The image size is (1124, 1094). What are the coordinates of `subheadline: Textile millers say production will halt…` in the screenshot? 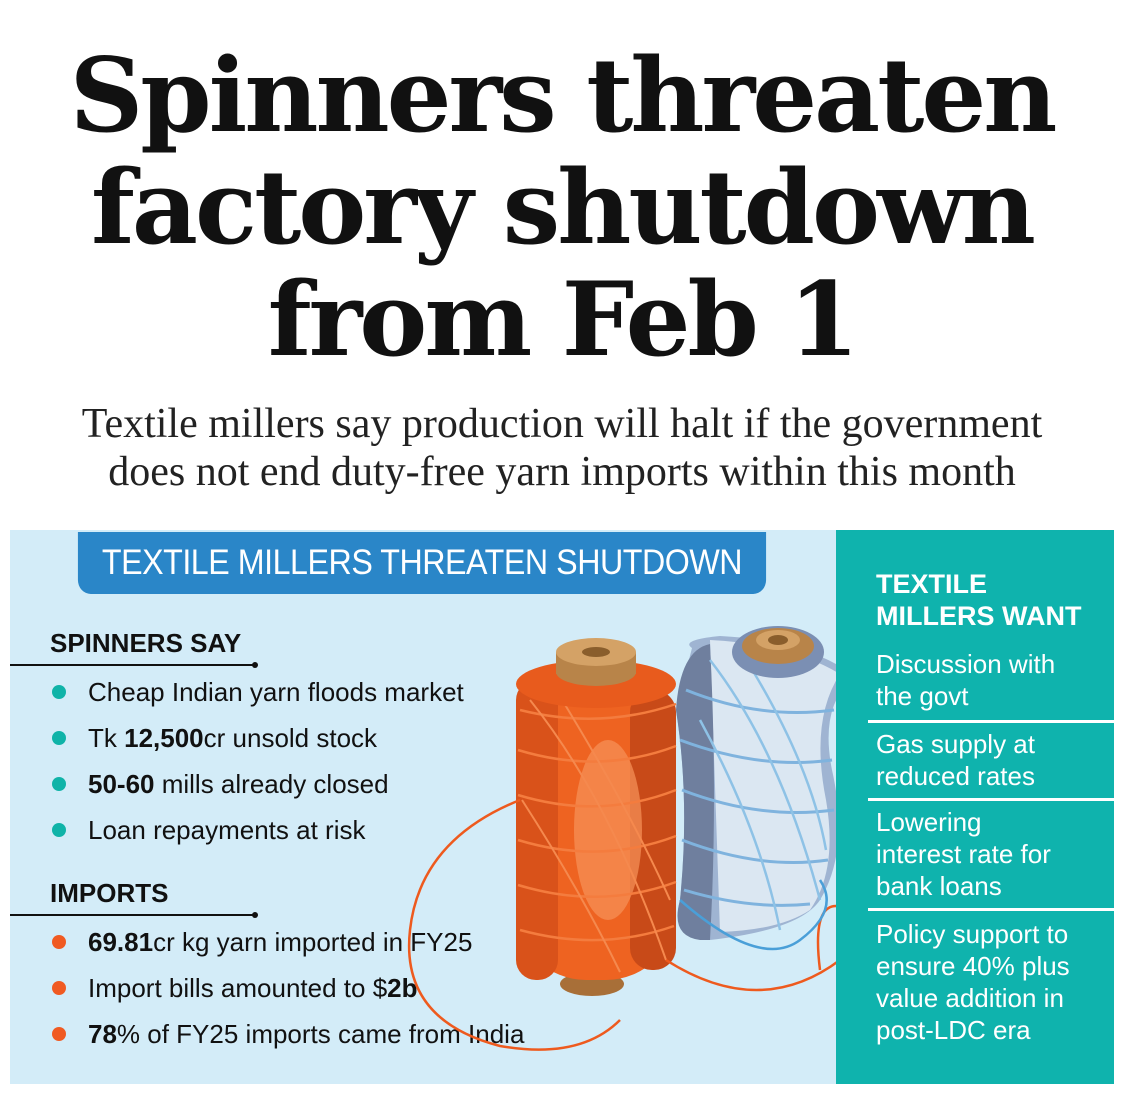 It's located at (562, 448).